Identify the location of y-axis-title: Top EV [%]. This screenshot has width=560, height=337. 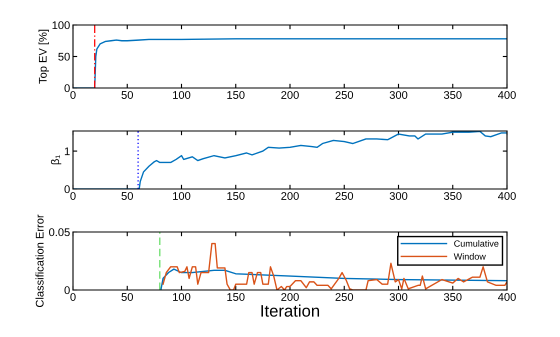
(43, 57).